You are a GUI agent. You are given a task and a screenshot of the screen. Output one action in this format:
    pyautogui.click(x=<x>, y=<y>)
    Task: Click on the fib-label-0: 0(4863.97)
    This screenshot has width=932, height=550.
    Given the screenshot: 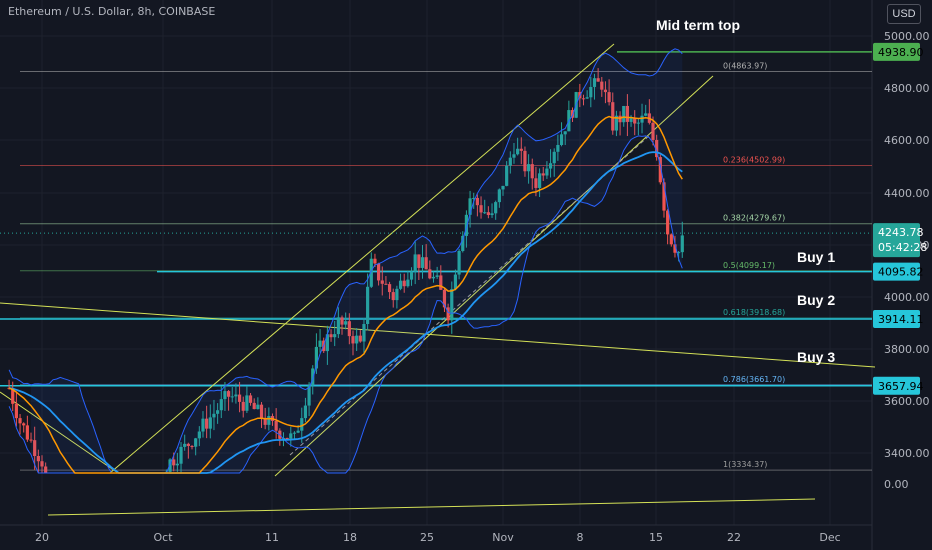 What is the action you would take?
    pyautogui.click(x=745, y=65)
    